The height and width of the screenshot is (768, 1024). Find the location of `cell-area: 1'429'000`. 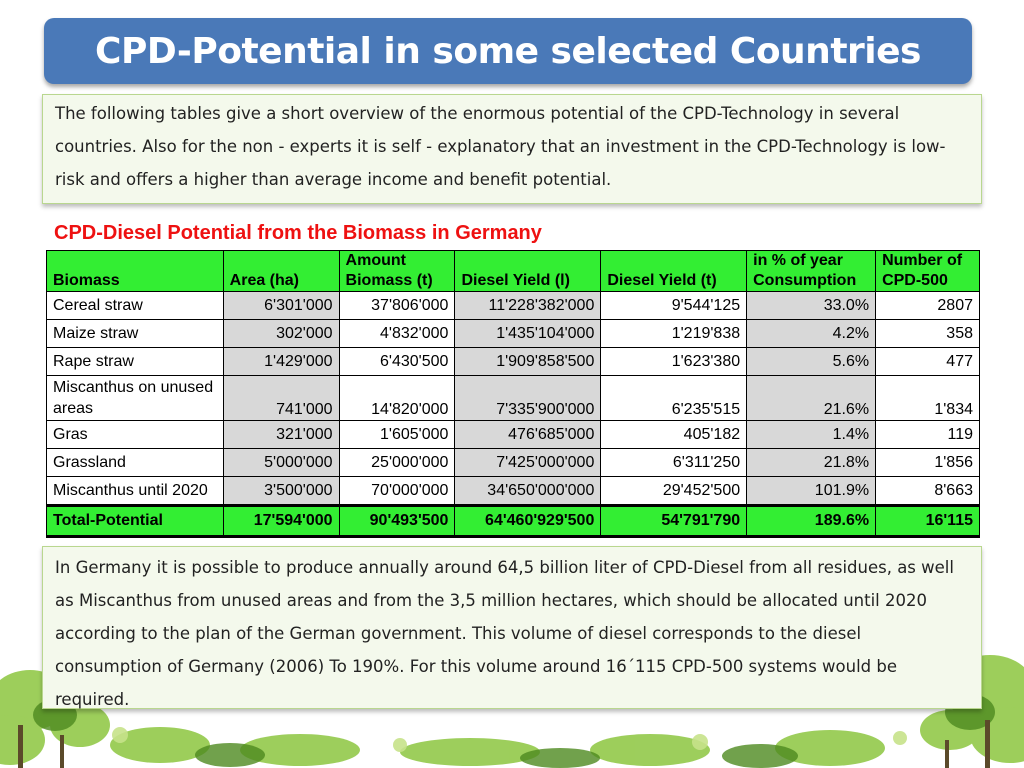

cell-area: 1'429'000 is located at coordinates (281, 361).